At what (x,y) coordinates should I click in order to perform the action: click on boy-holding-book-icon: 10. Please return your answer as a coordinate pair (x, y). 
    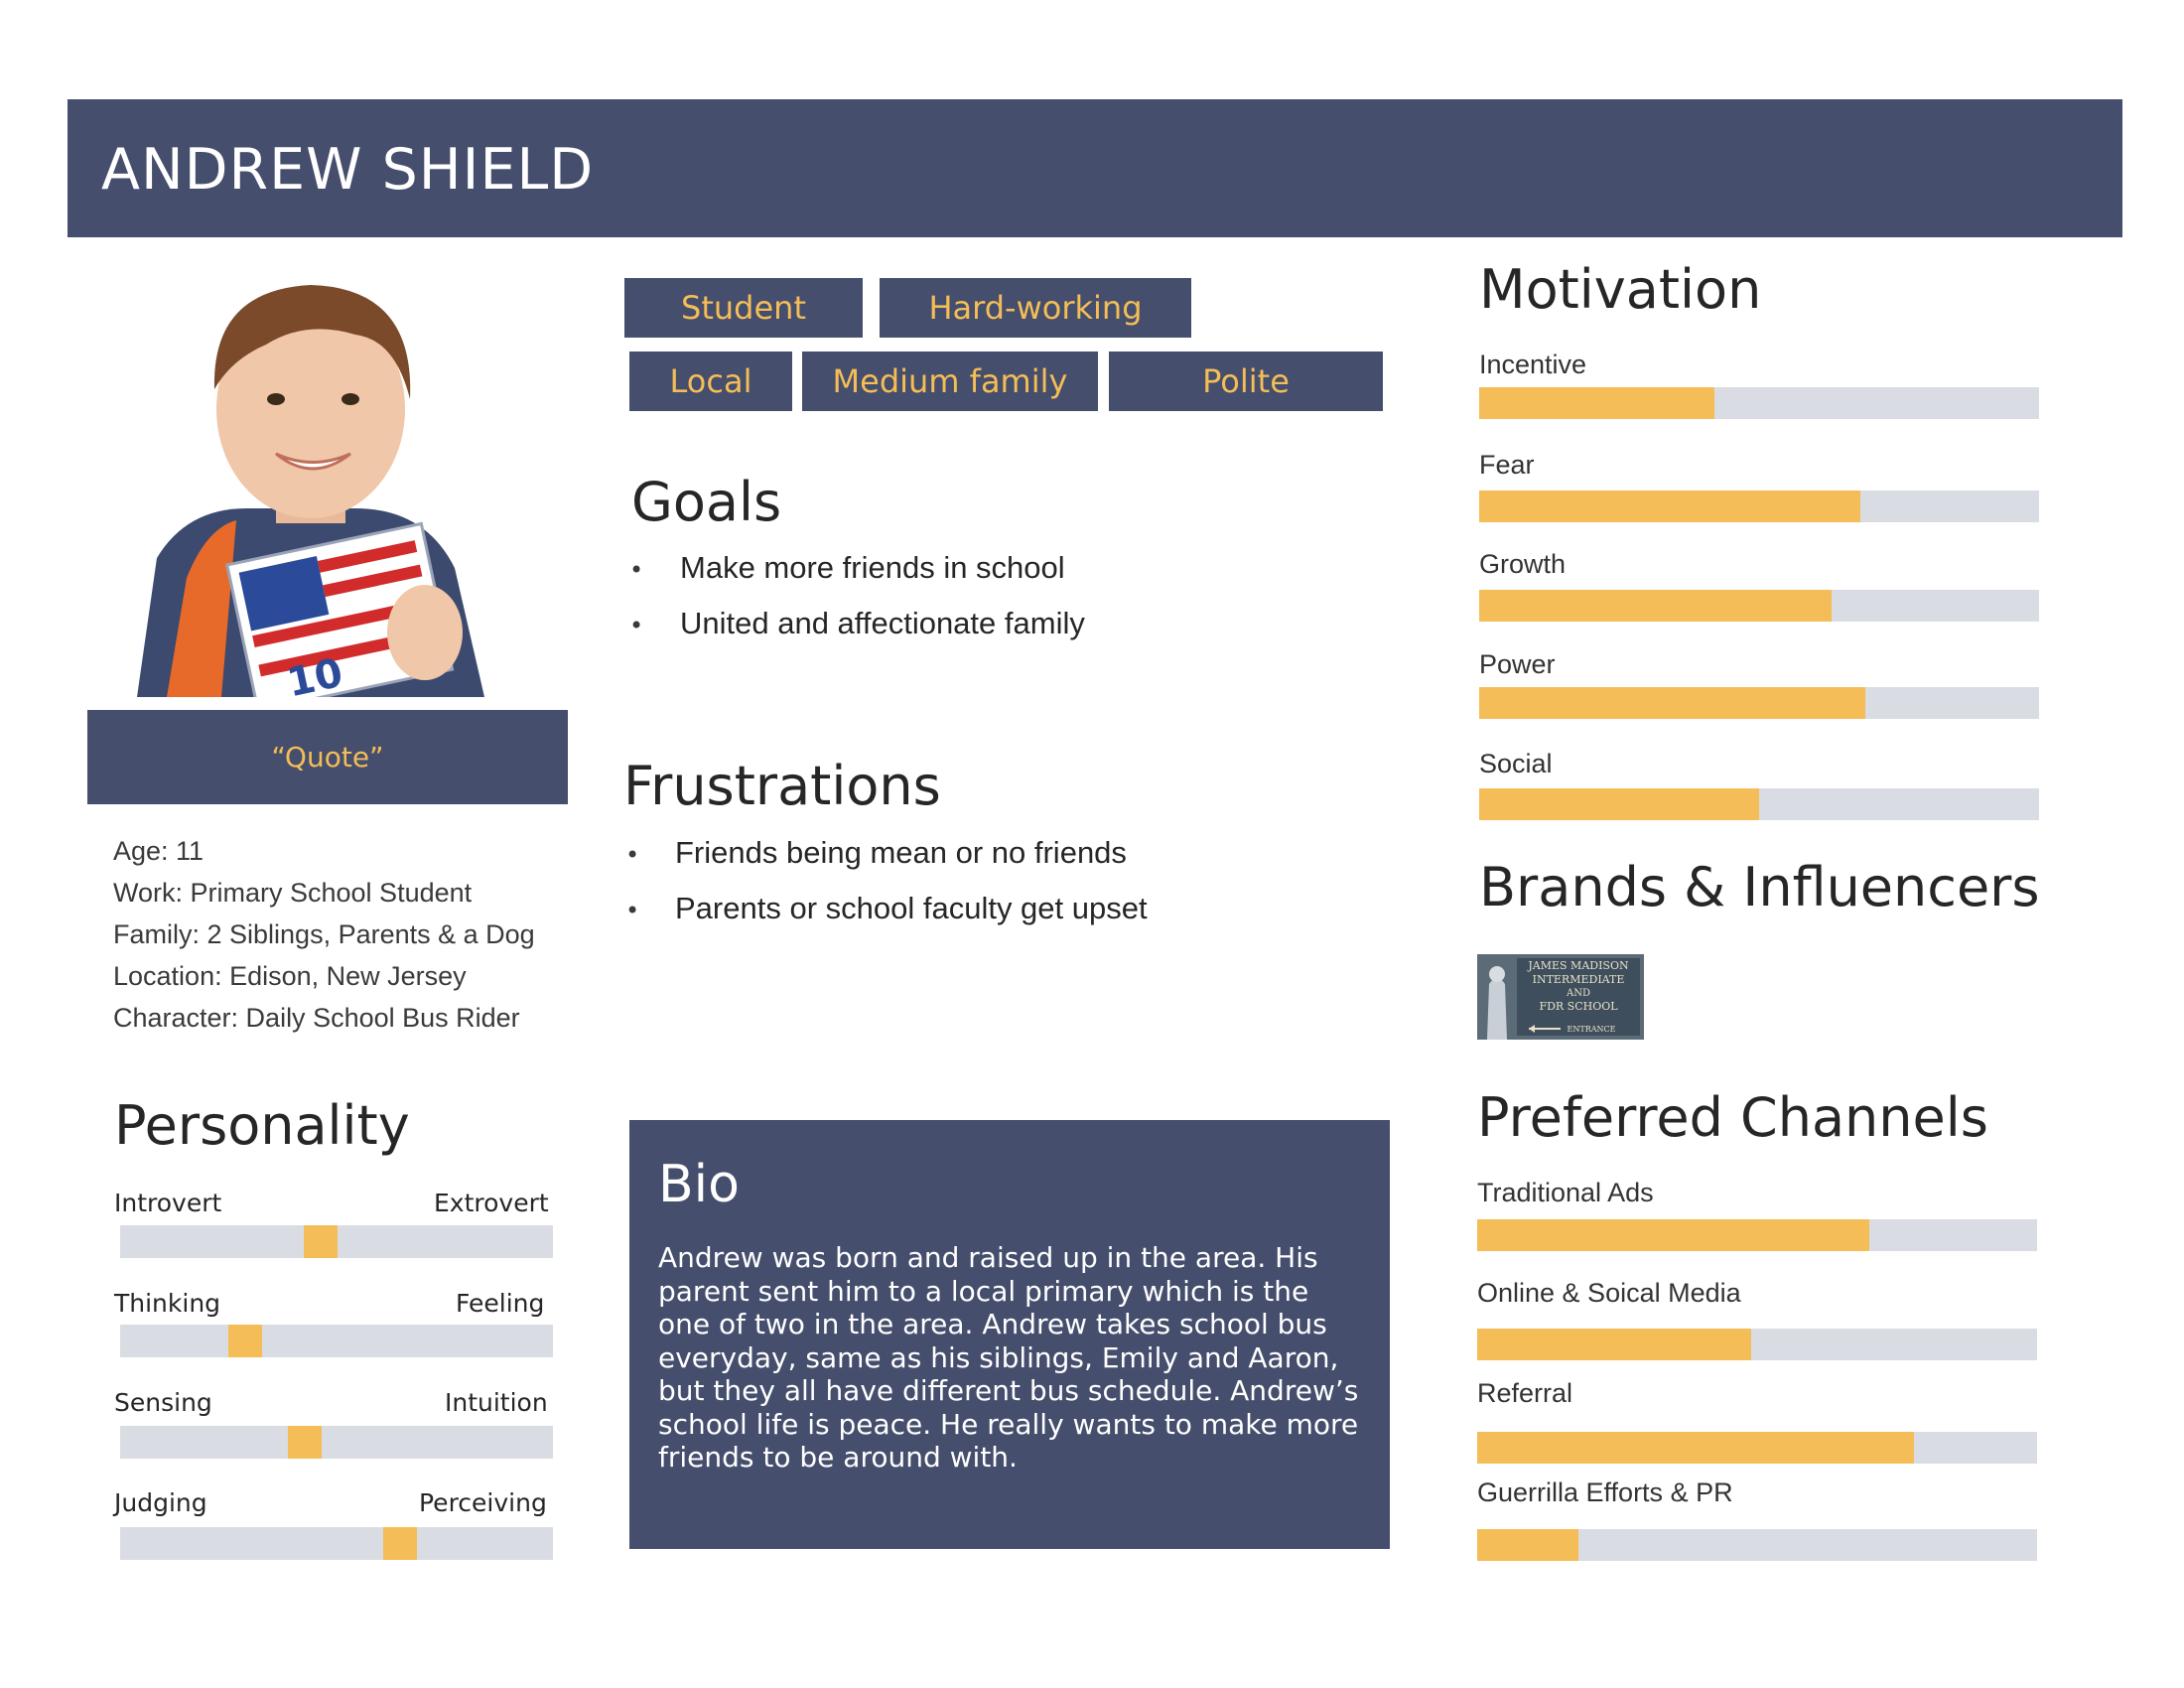
    Looking at the image, I should click on (307, 478).